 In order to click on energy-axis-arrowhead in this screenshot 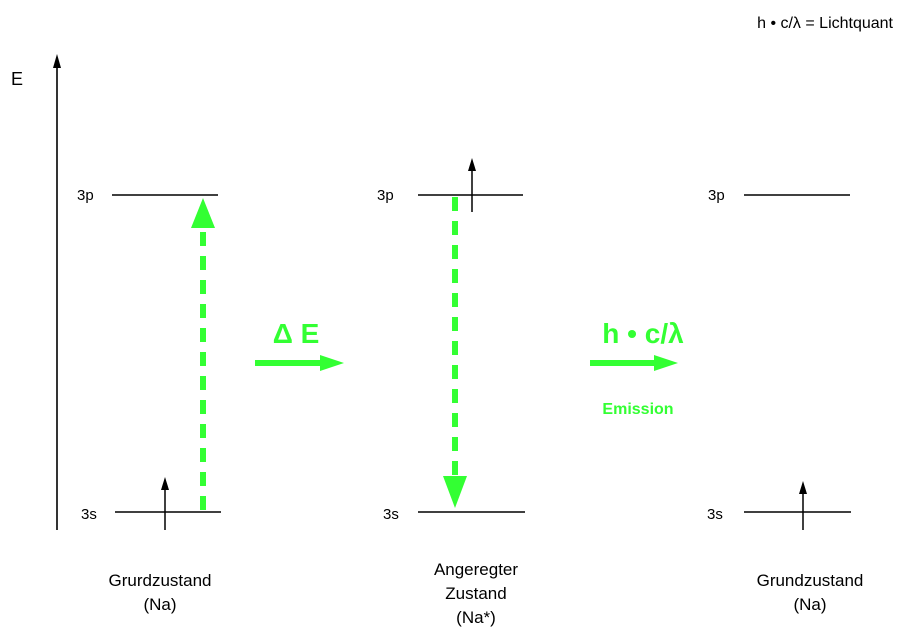, I will do `click(57, 61)`.